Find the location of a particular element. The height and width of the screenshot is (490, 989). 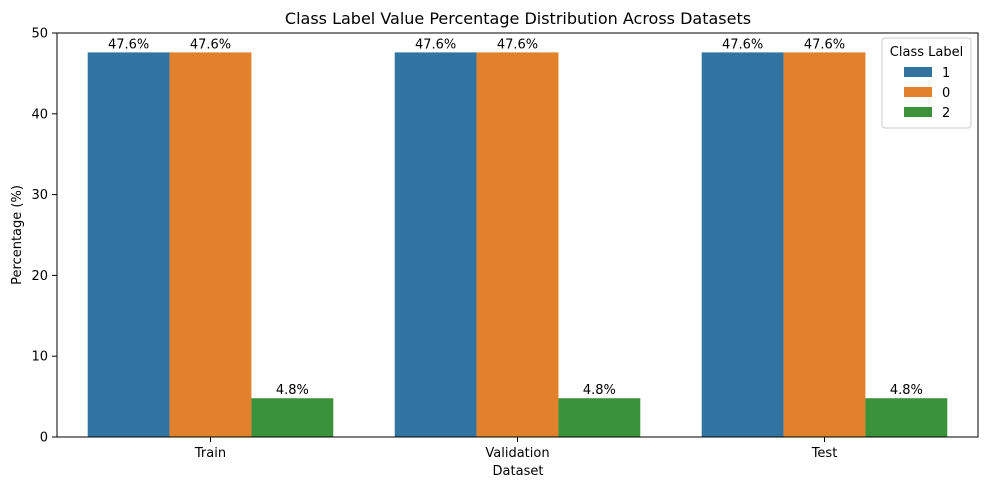

y-tick-label: 50 is located at coordinates (39, 34).